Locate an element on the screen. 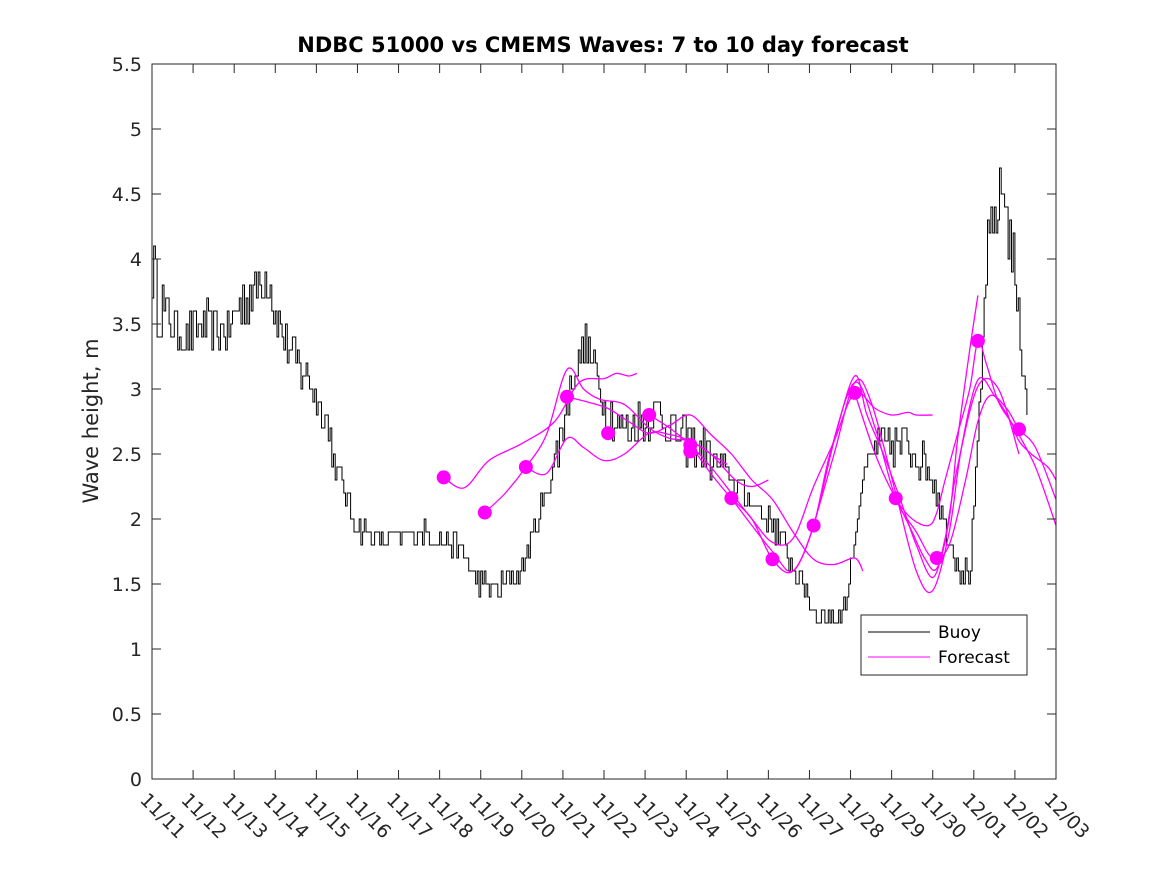  forecast-markers is located at coordinates (731, 450).